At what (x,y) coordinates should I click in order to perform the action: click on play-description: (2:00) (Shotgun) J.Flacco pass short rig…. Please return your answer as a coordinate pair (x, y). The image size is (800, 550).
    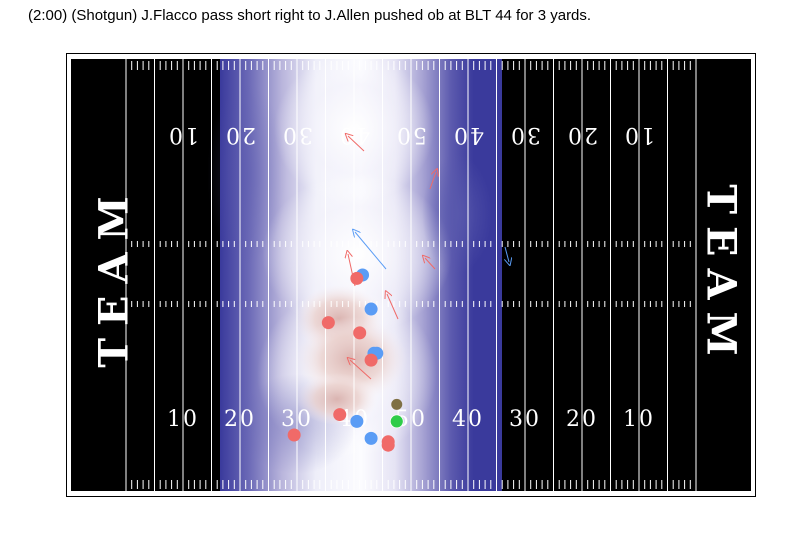
    Looking at the image, I should click on (310, 15).